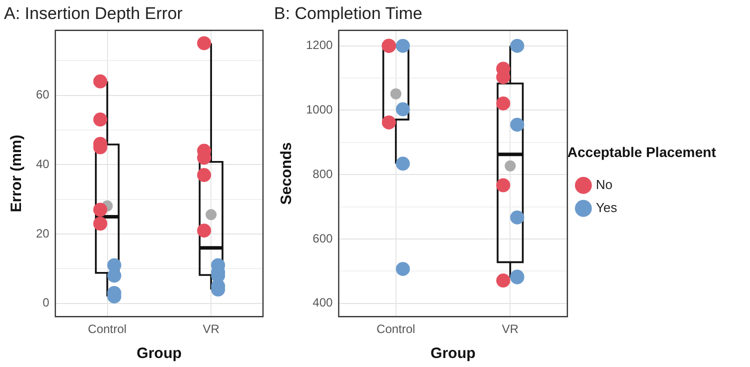  Describe the element at coordinates (320, 45) in the screenshot. I see `y-tick-label: 1200` at that location.